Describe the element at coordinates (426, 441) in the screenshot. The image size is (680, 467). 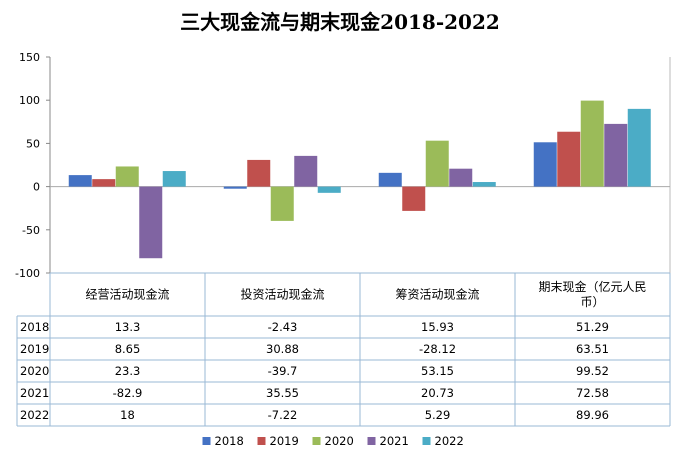
I see `legend-swatch-2022` at that location.